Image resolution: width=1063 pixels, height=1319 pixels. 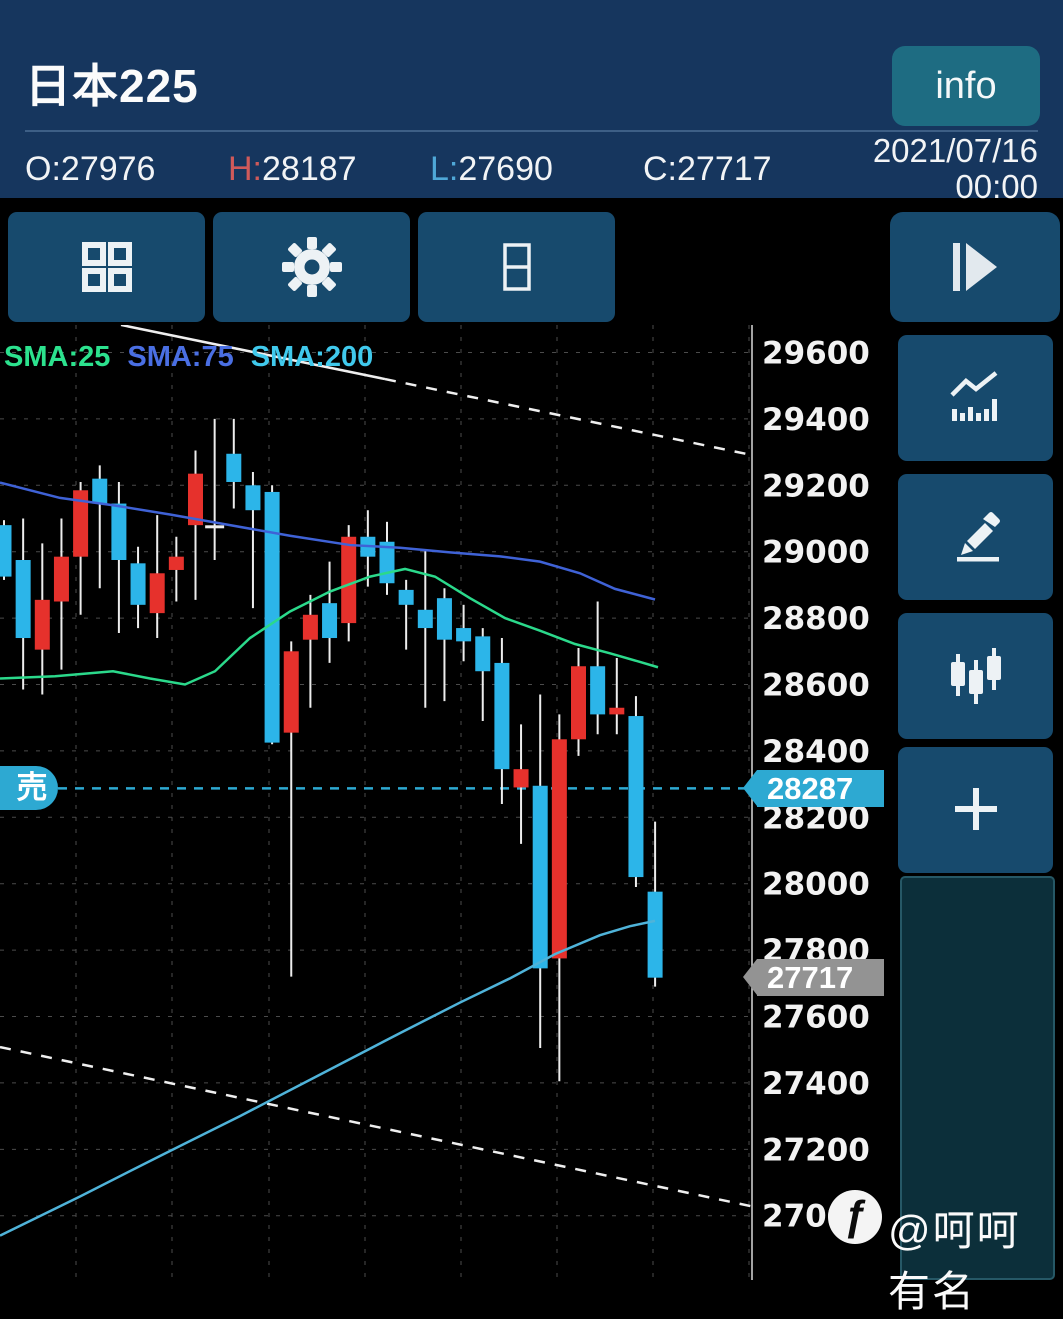 I want to click on indicator-button, so click(x=975, y=398).